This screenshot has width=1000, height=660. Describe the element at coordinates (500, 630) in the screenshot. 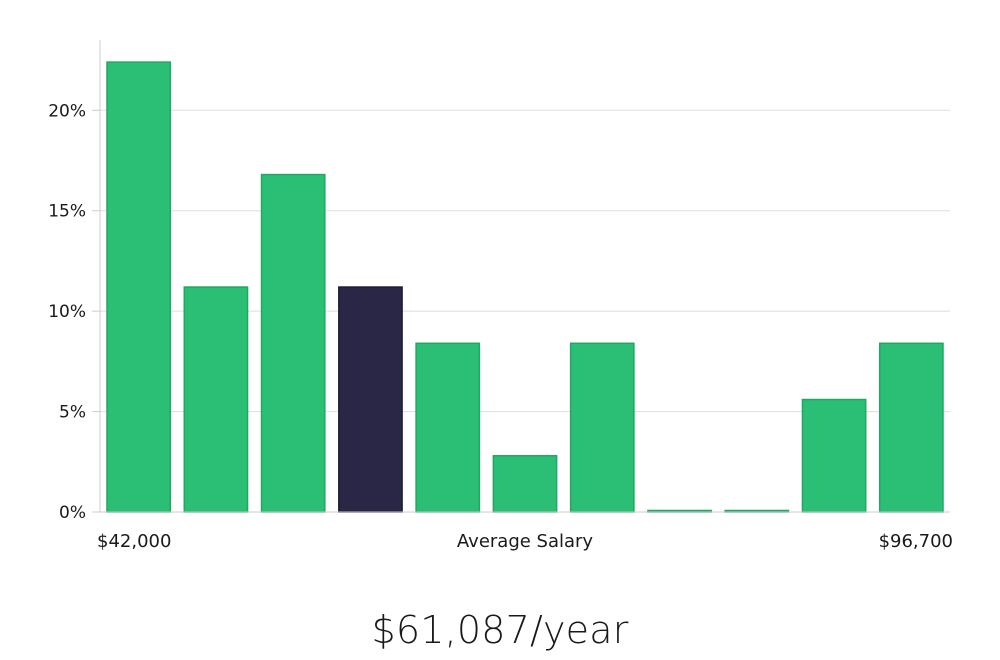

I see `average-salary-value: $61,087/year` at that location.